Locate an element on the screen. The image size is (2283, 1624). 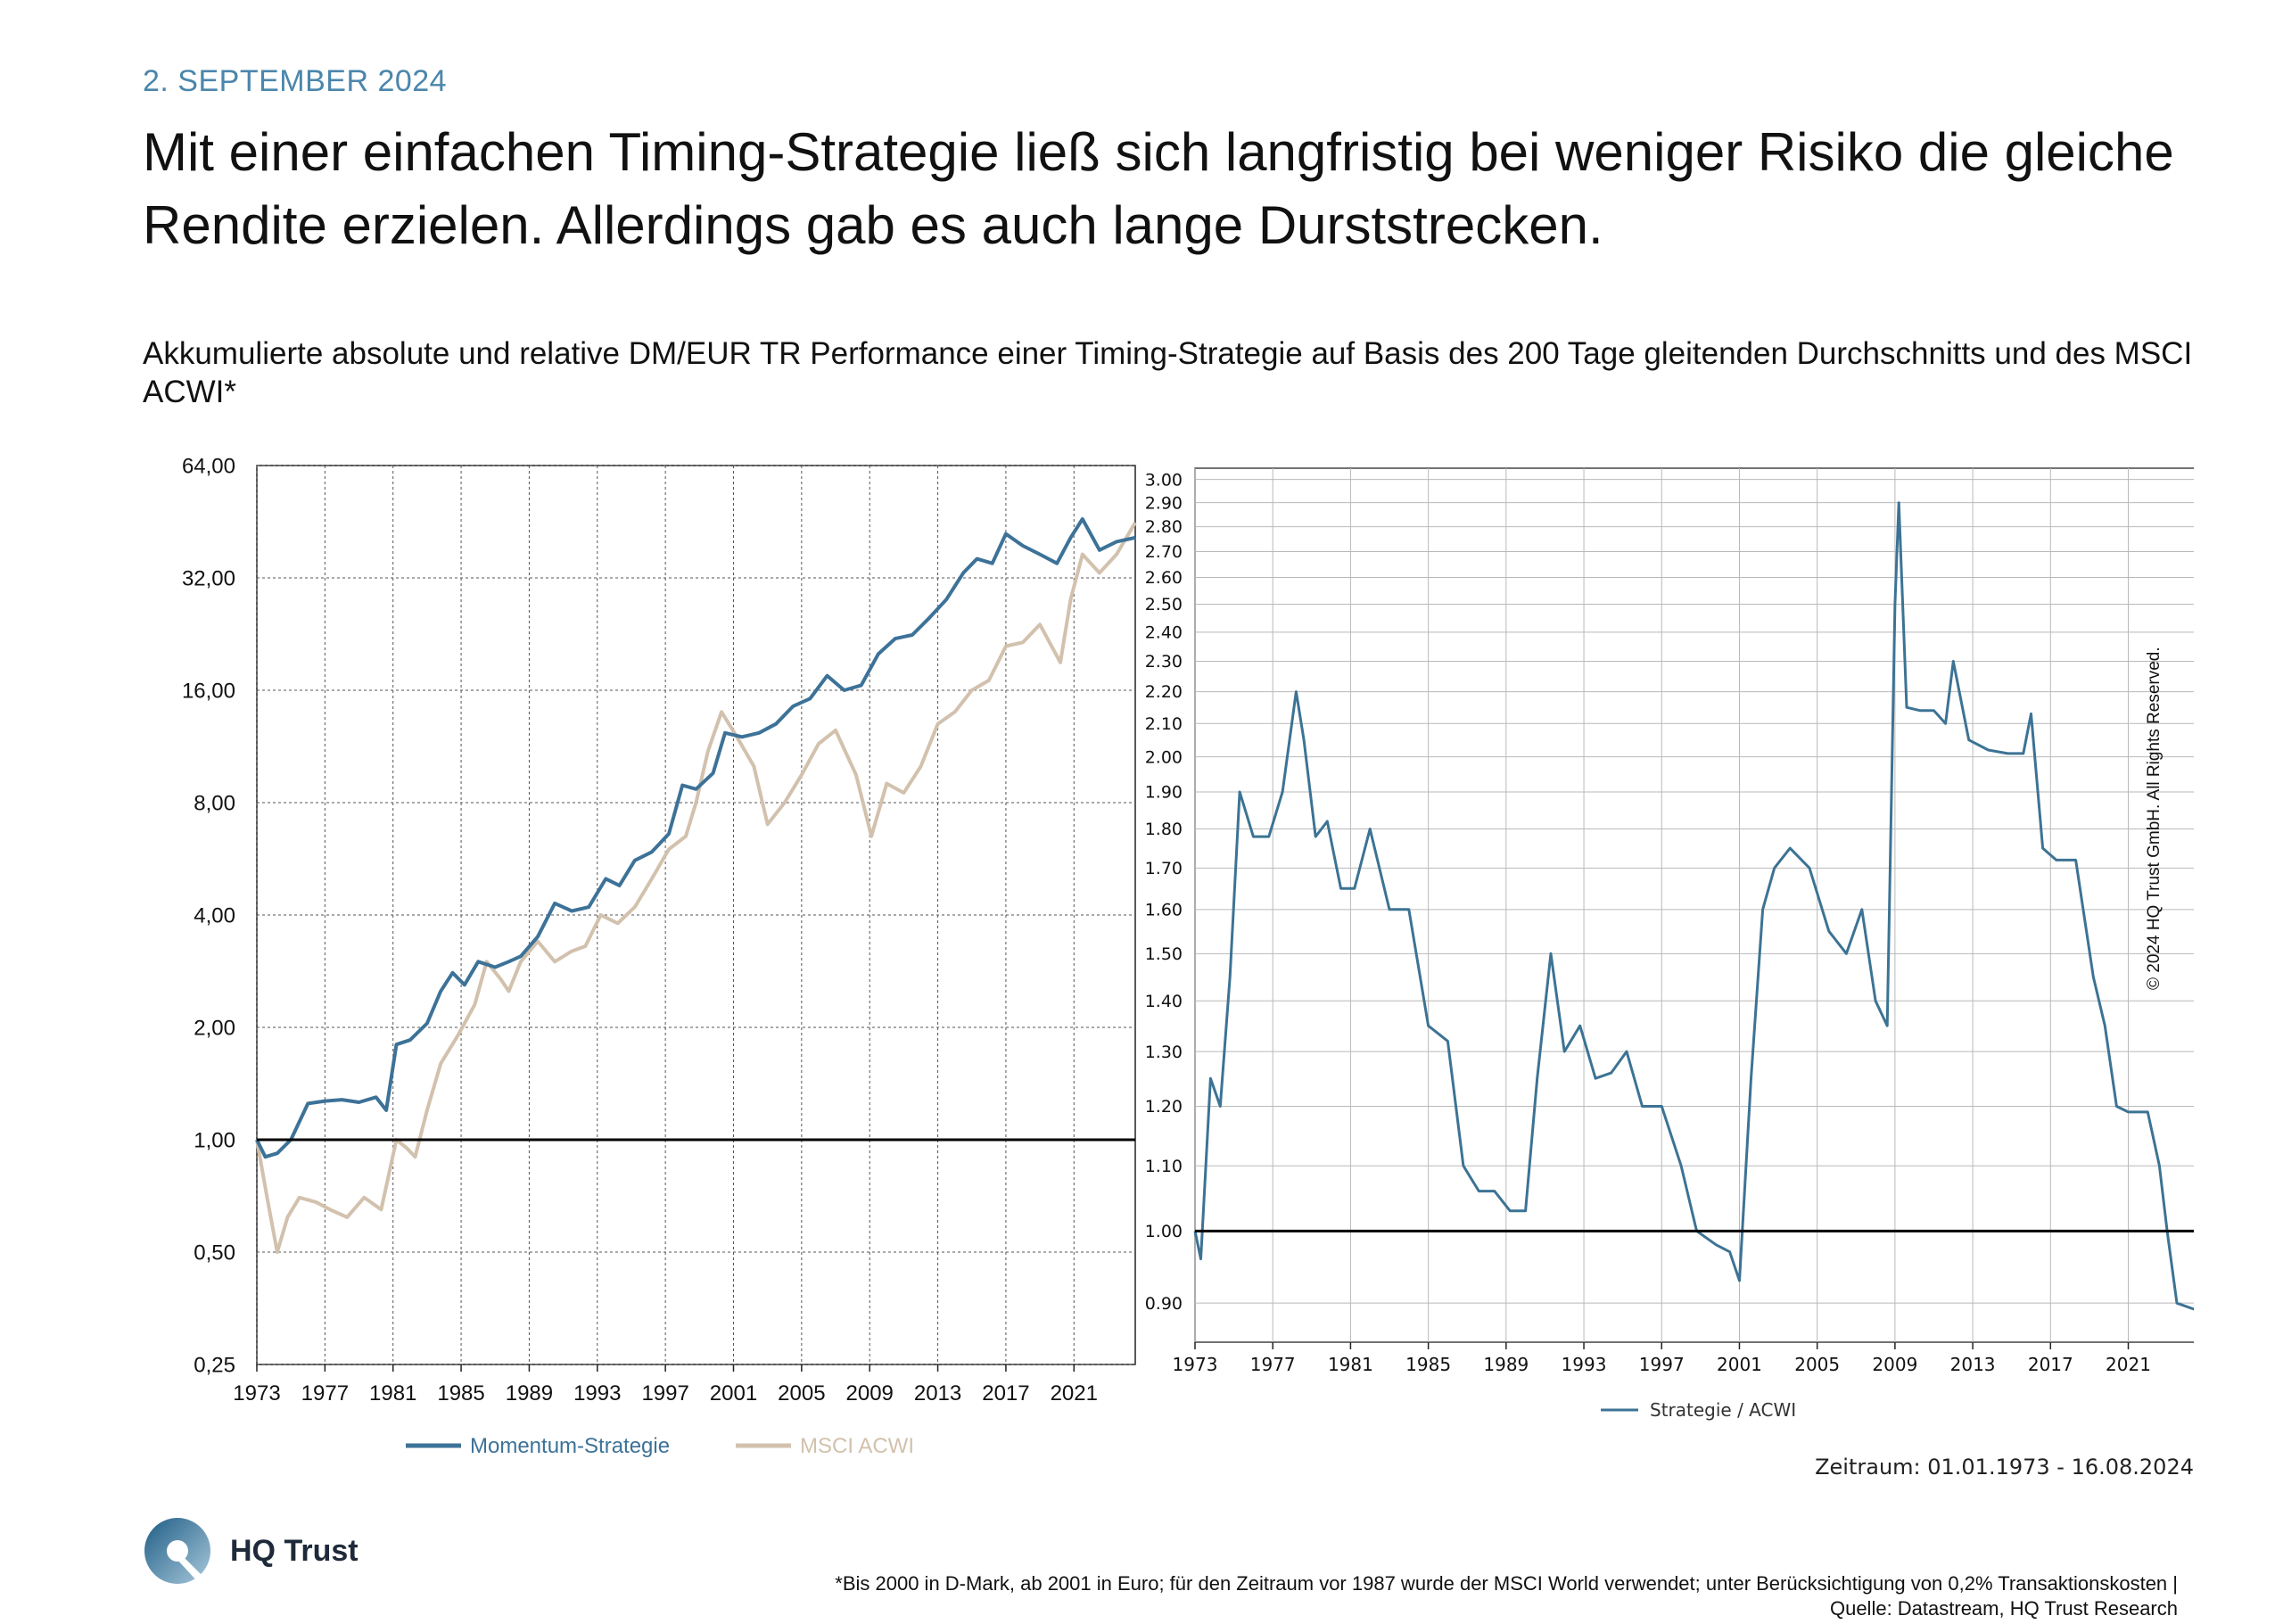
y-tick-label: 4,00 is located at coordinates (214, 915).